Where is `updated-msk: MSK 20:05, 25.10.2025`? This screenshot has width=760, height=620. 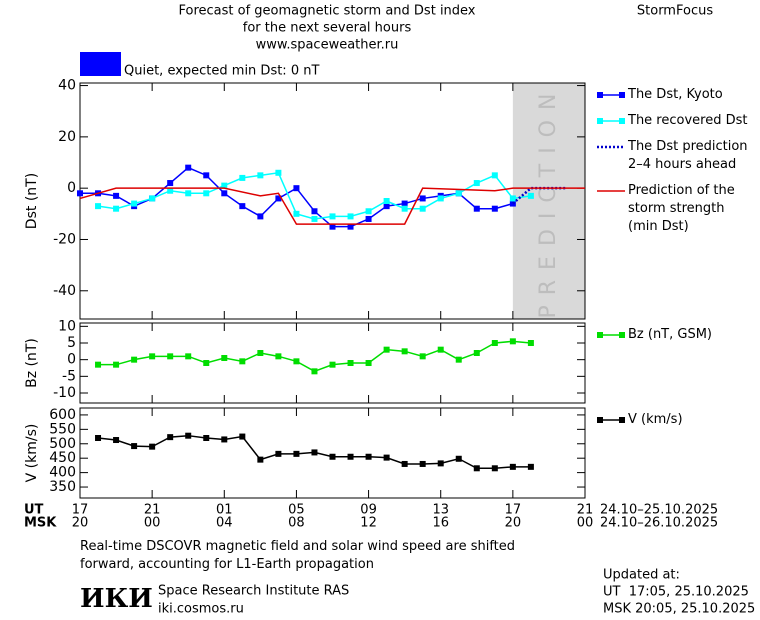 updated-msk: MSK 20:05, 25.10.2025 is located at coordinates (679, 609).